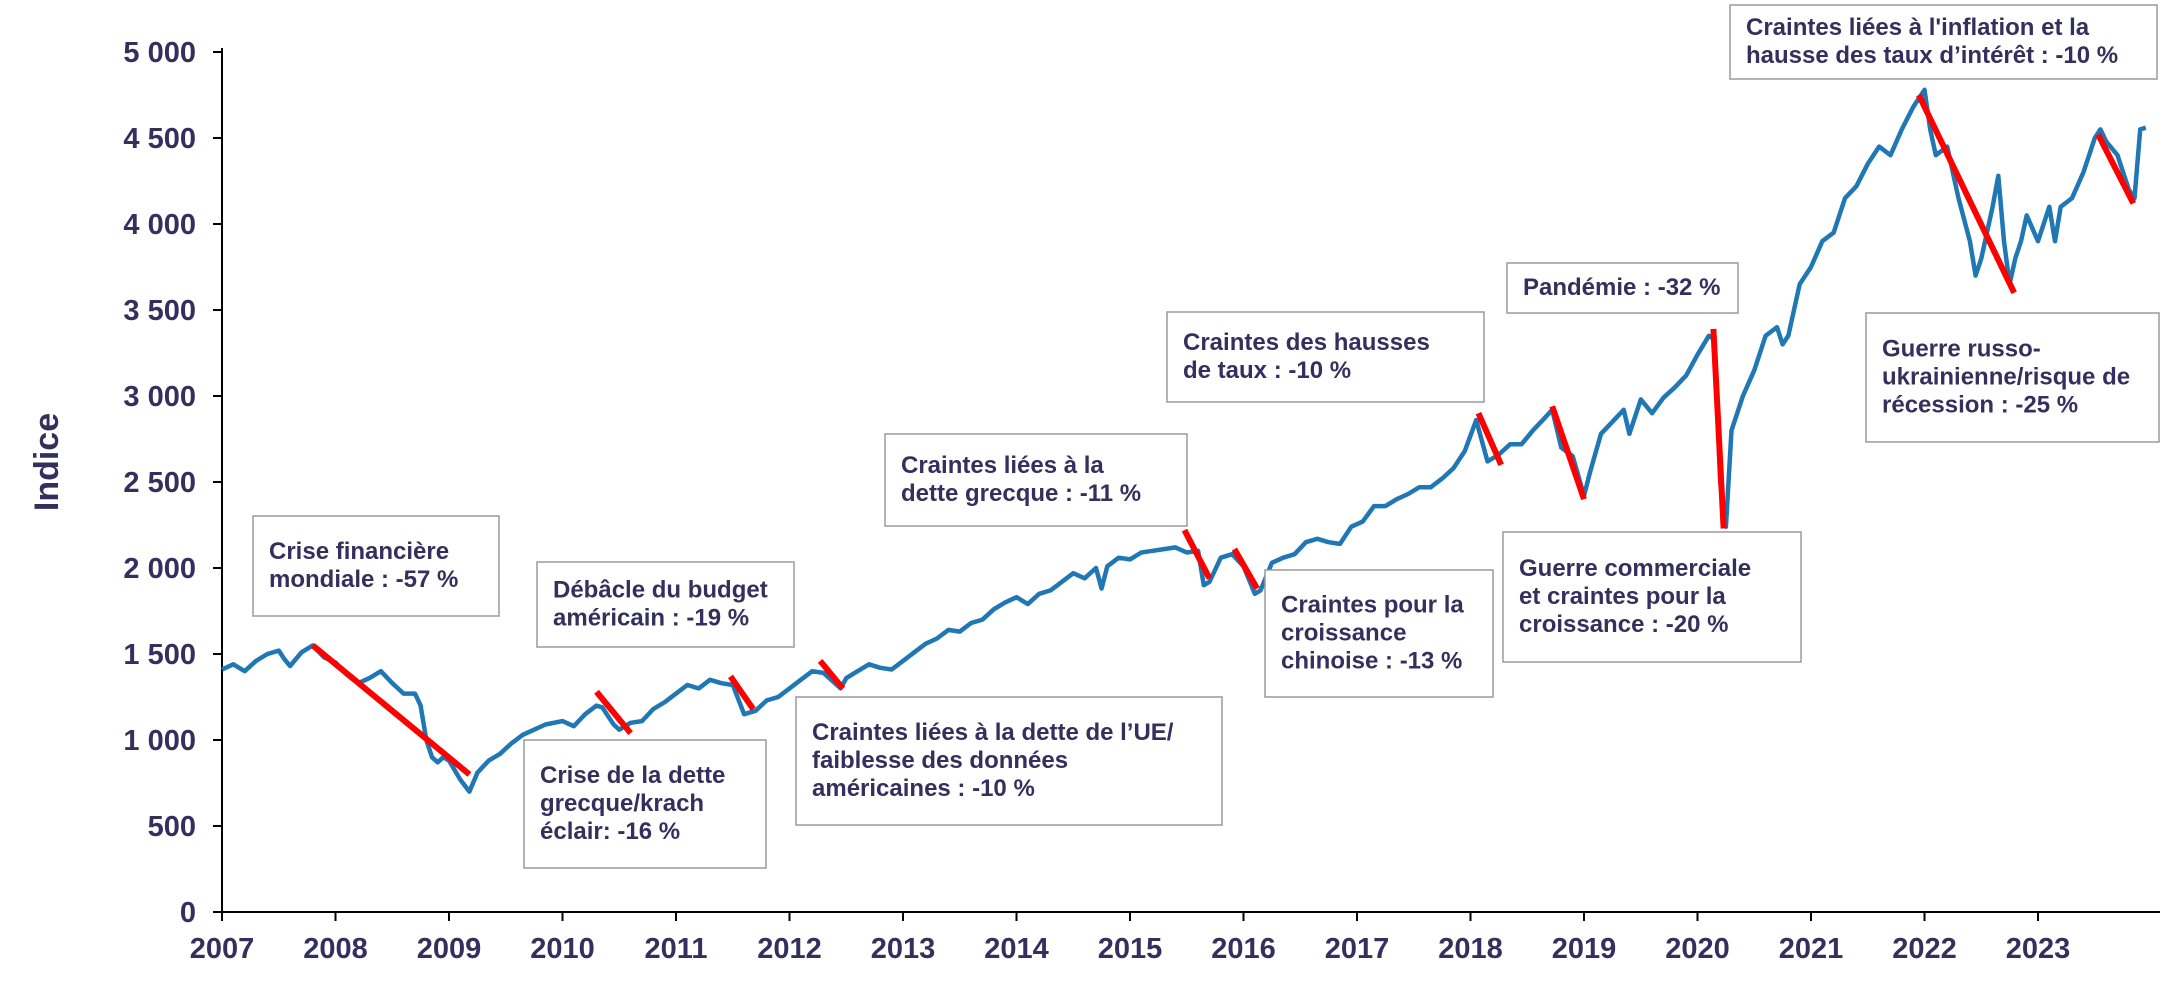 This screenshot has height=990, width=2178. What do you see at coordinates (1021, 493) in the screenshot?
I see `annotation-text: dette grecque : -11 %` at bounding box center [1021, 493].